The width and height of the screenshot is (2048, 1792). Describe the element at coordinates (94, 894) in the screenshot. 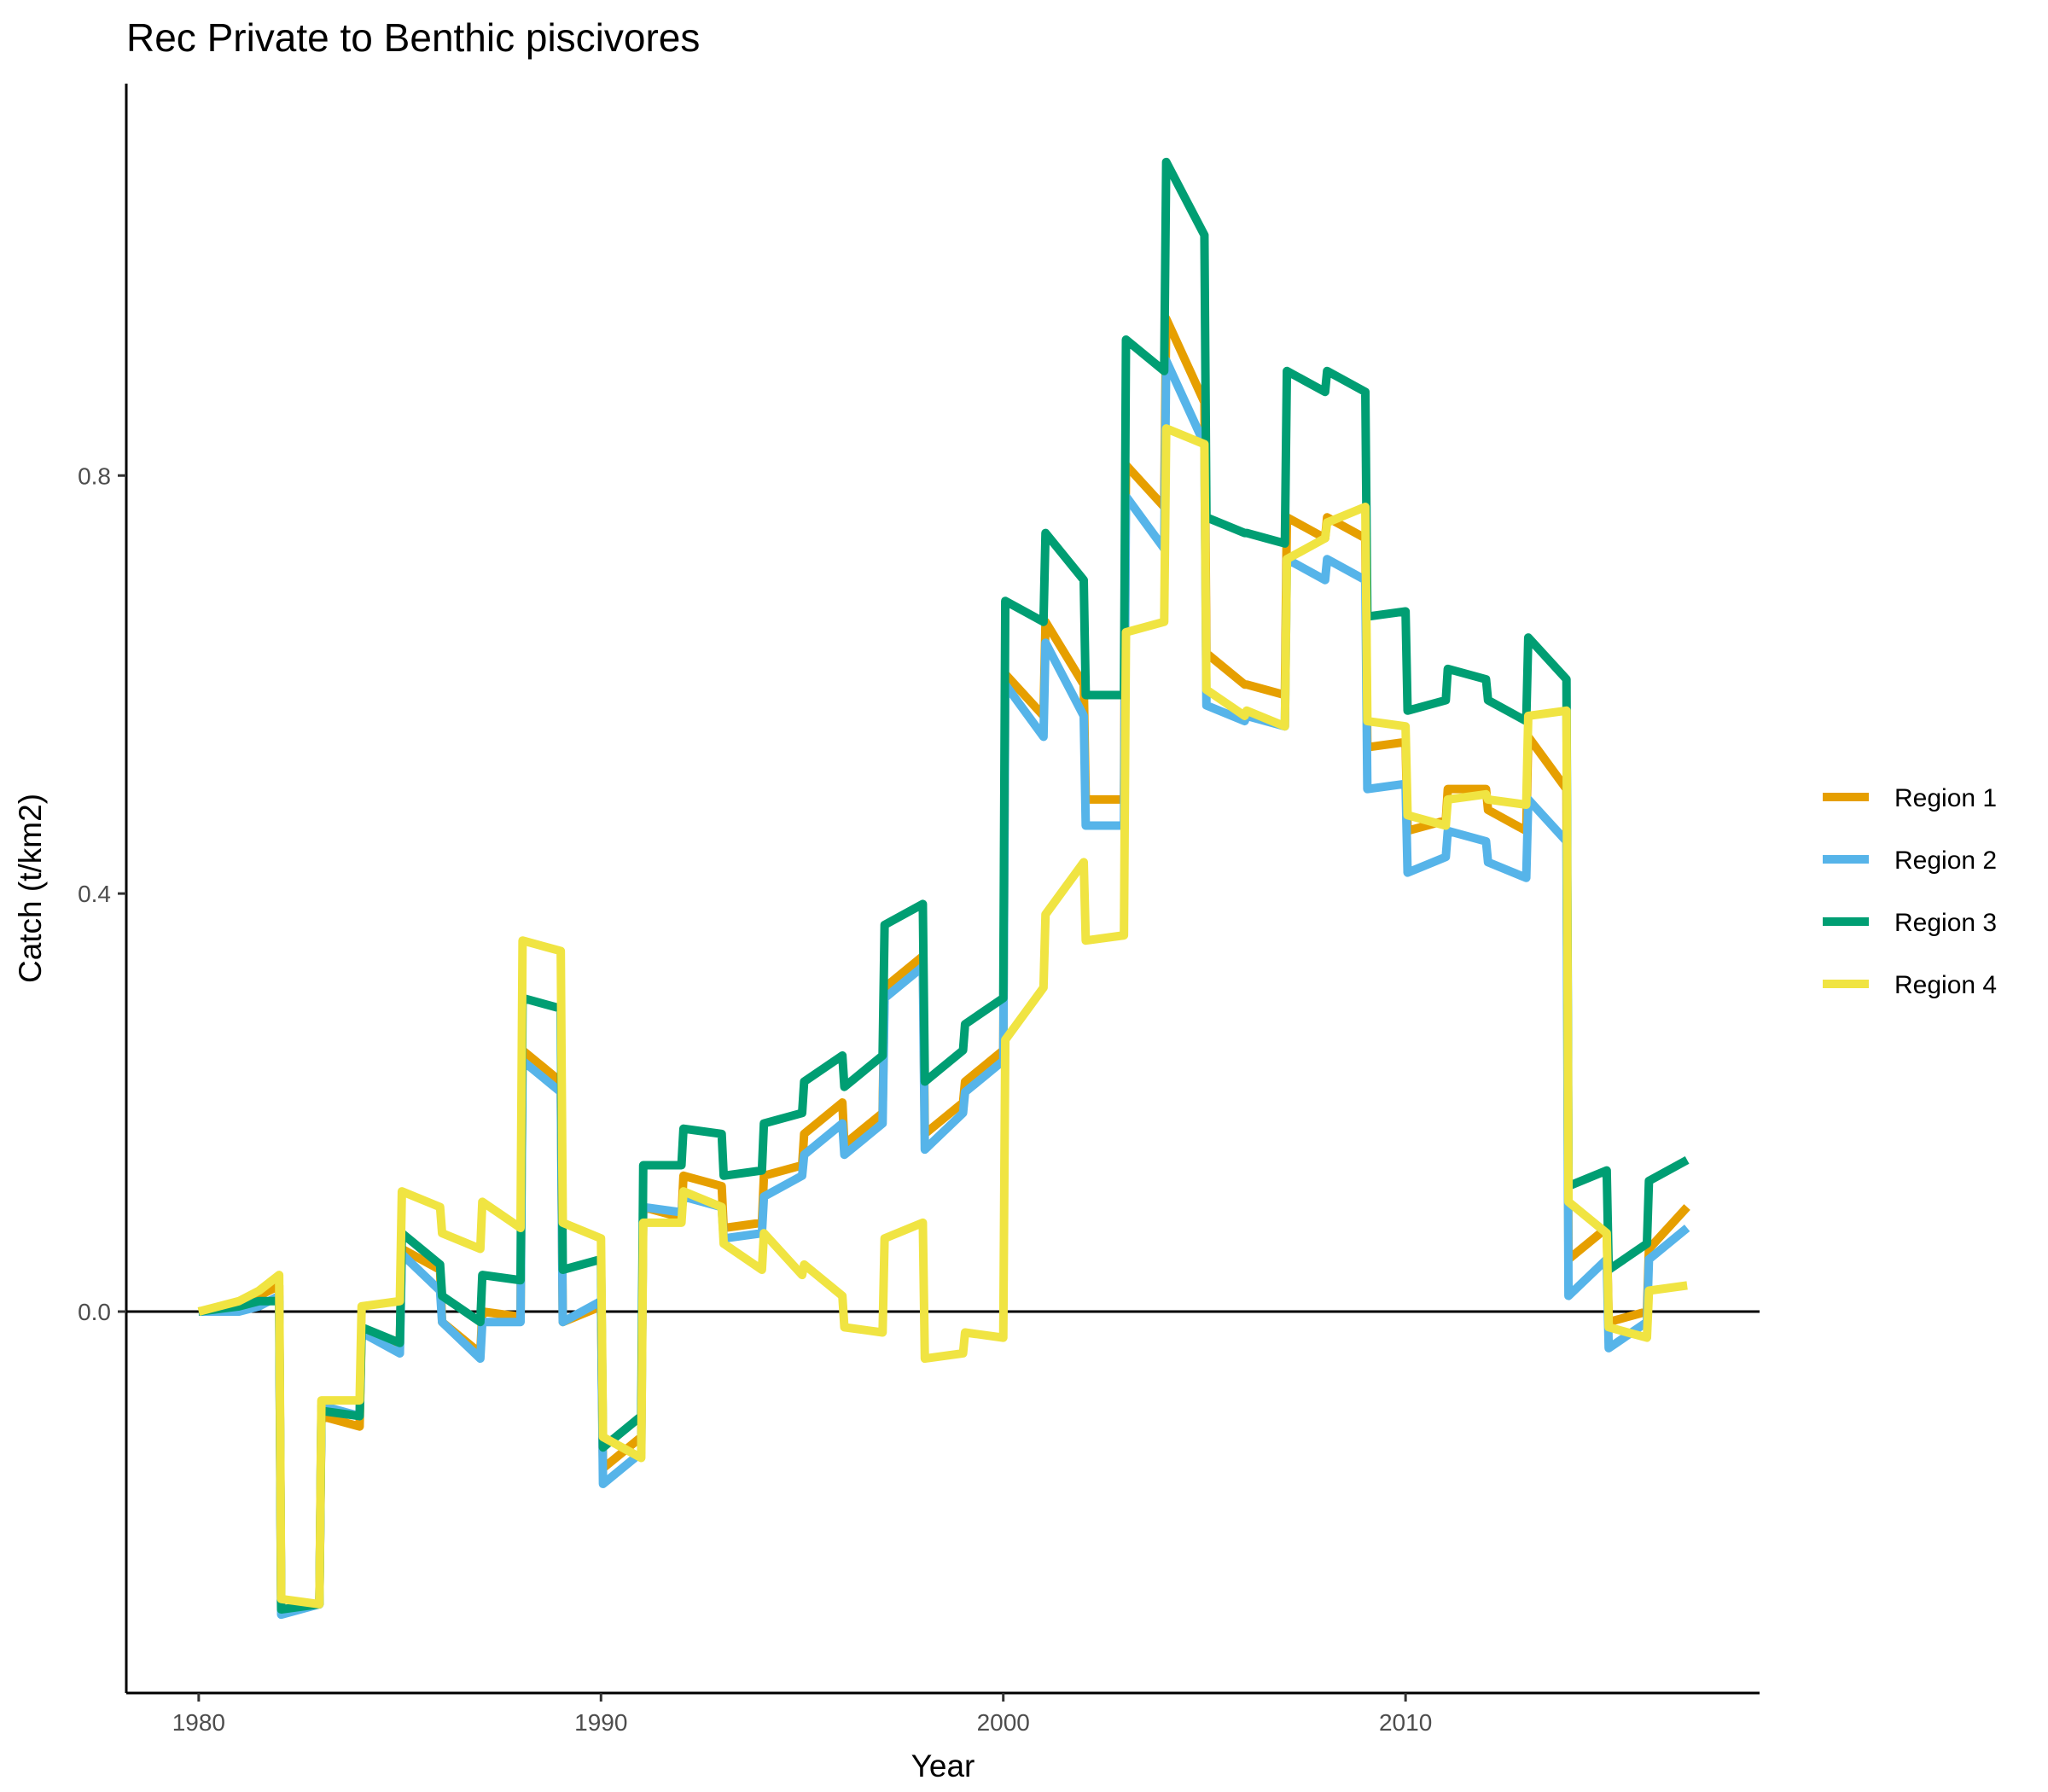

I see `y-tick-label: 0.4` at that location.